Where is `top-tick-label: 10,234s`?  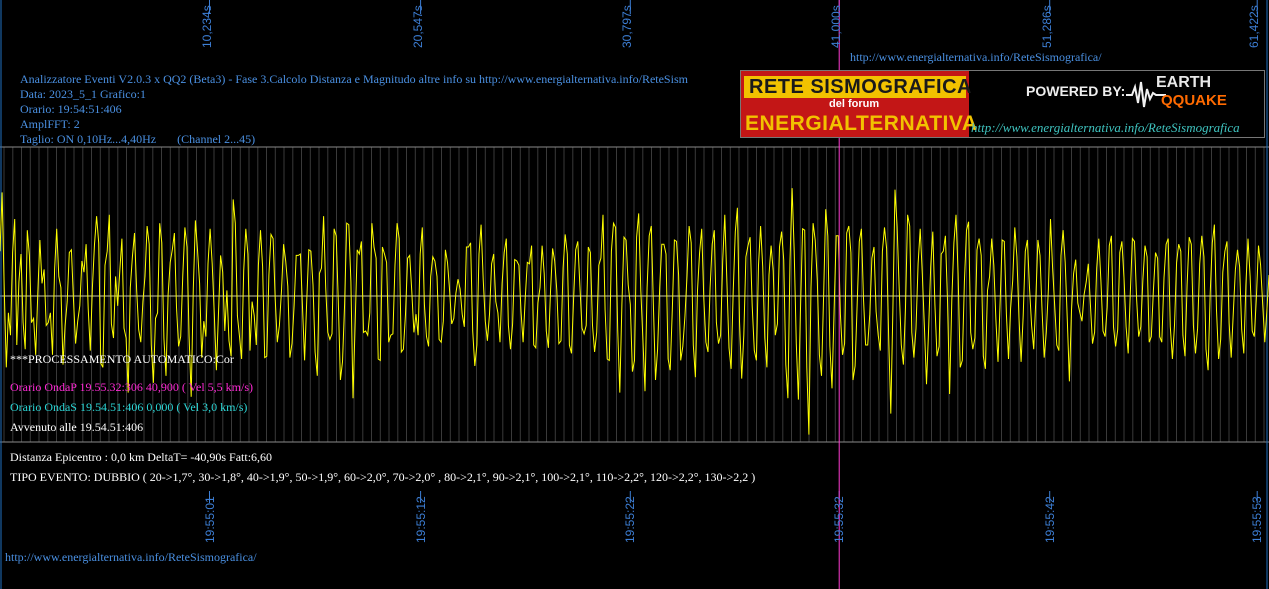
top-tick-label: 10,234s is located at coordinates (206, 26).